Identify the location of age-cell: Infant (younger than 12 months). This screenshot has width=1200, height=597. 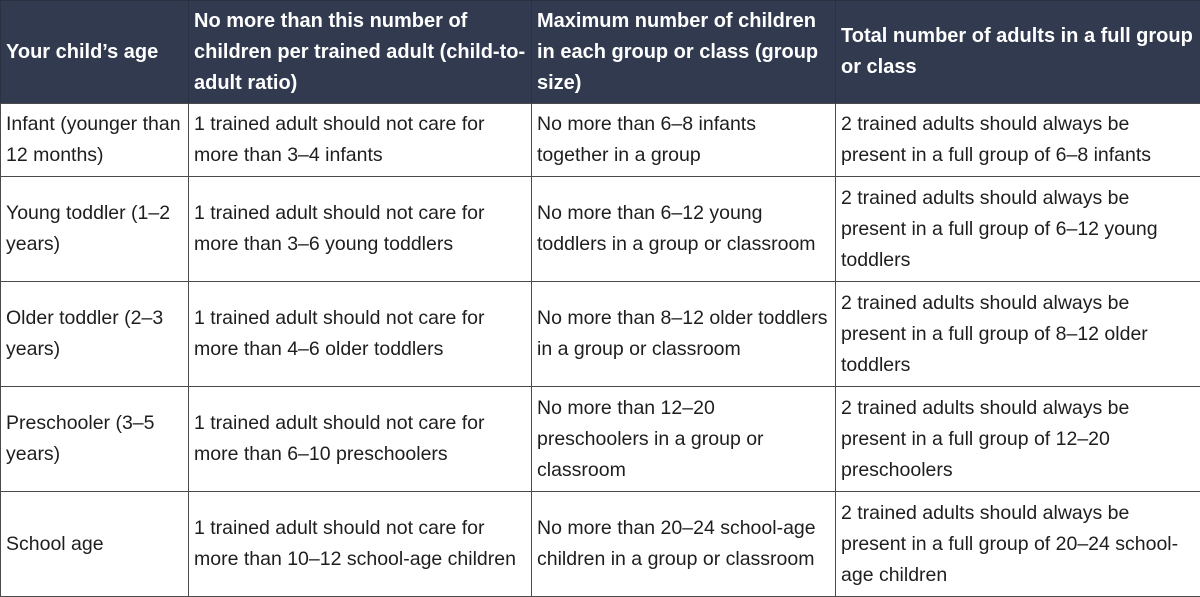
(95, 140).